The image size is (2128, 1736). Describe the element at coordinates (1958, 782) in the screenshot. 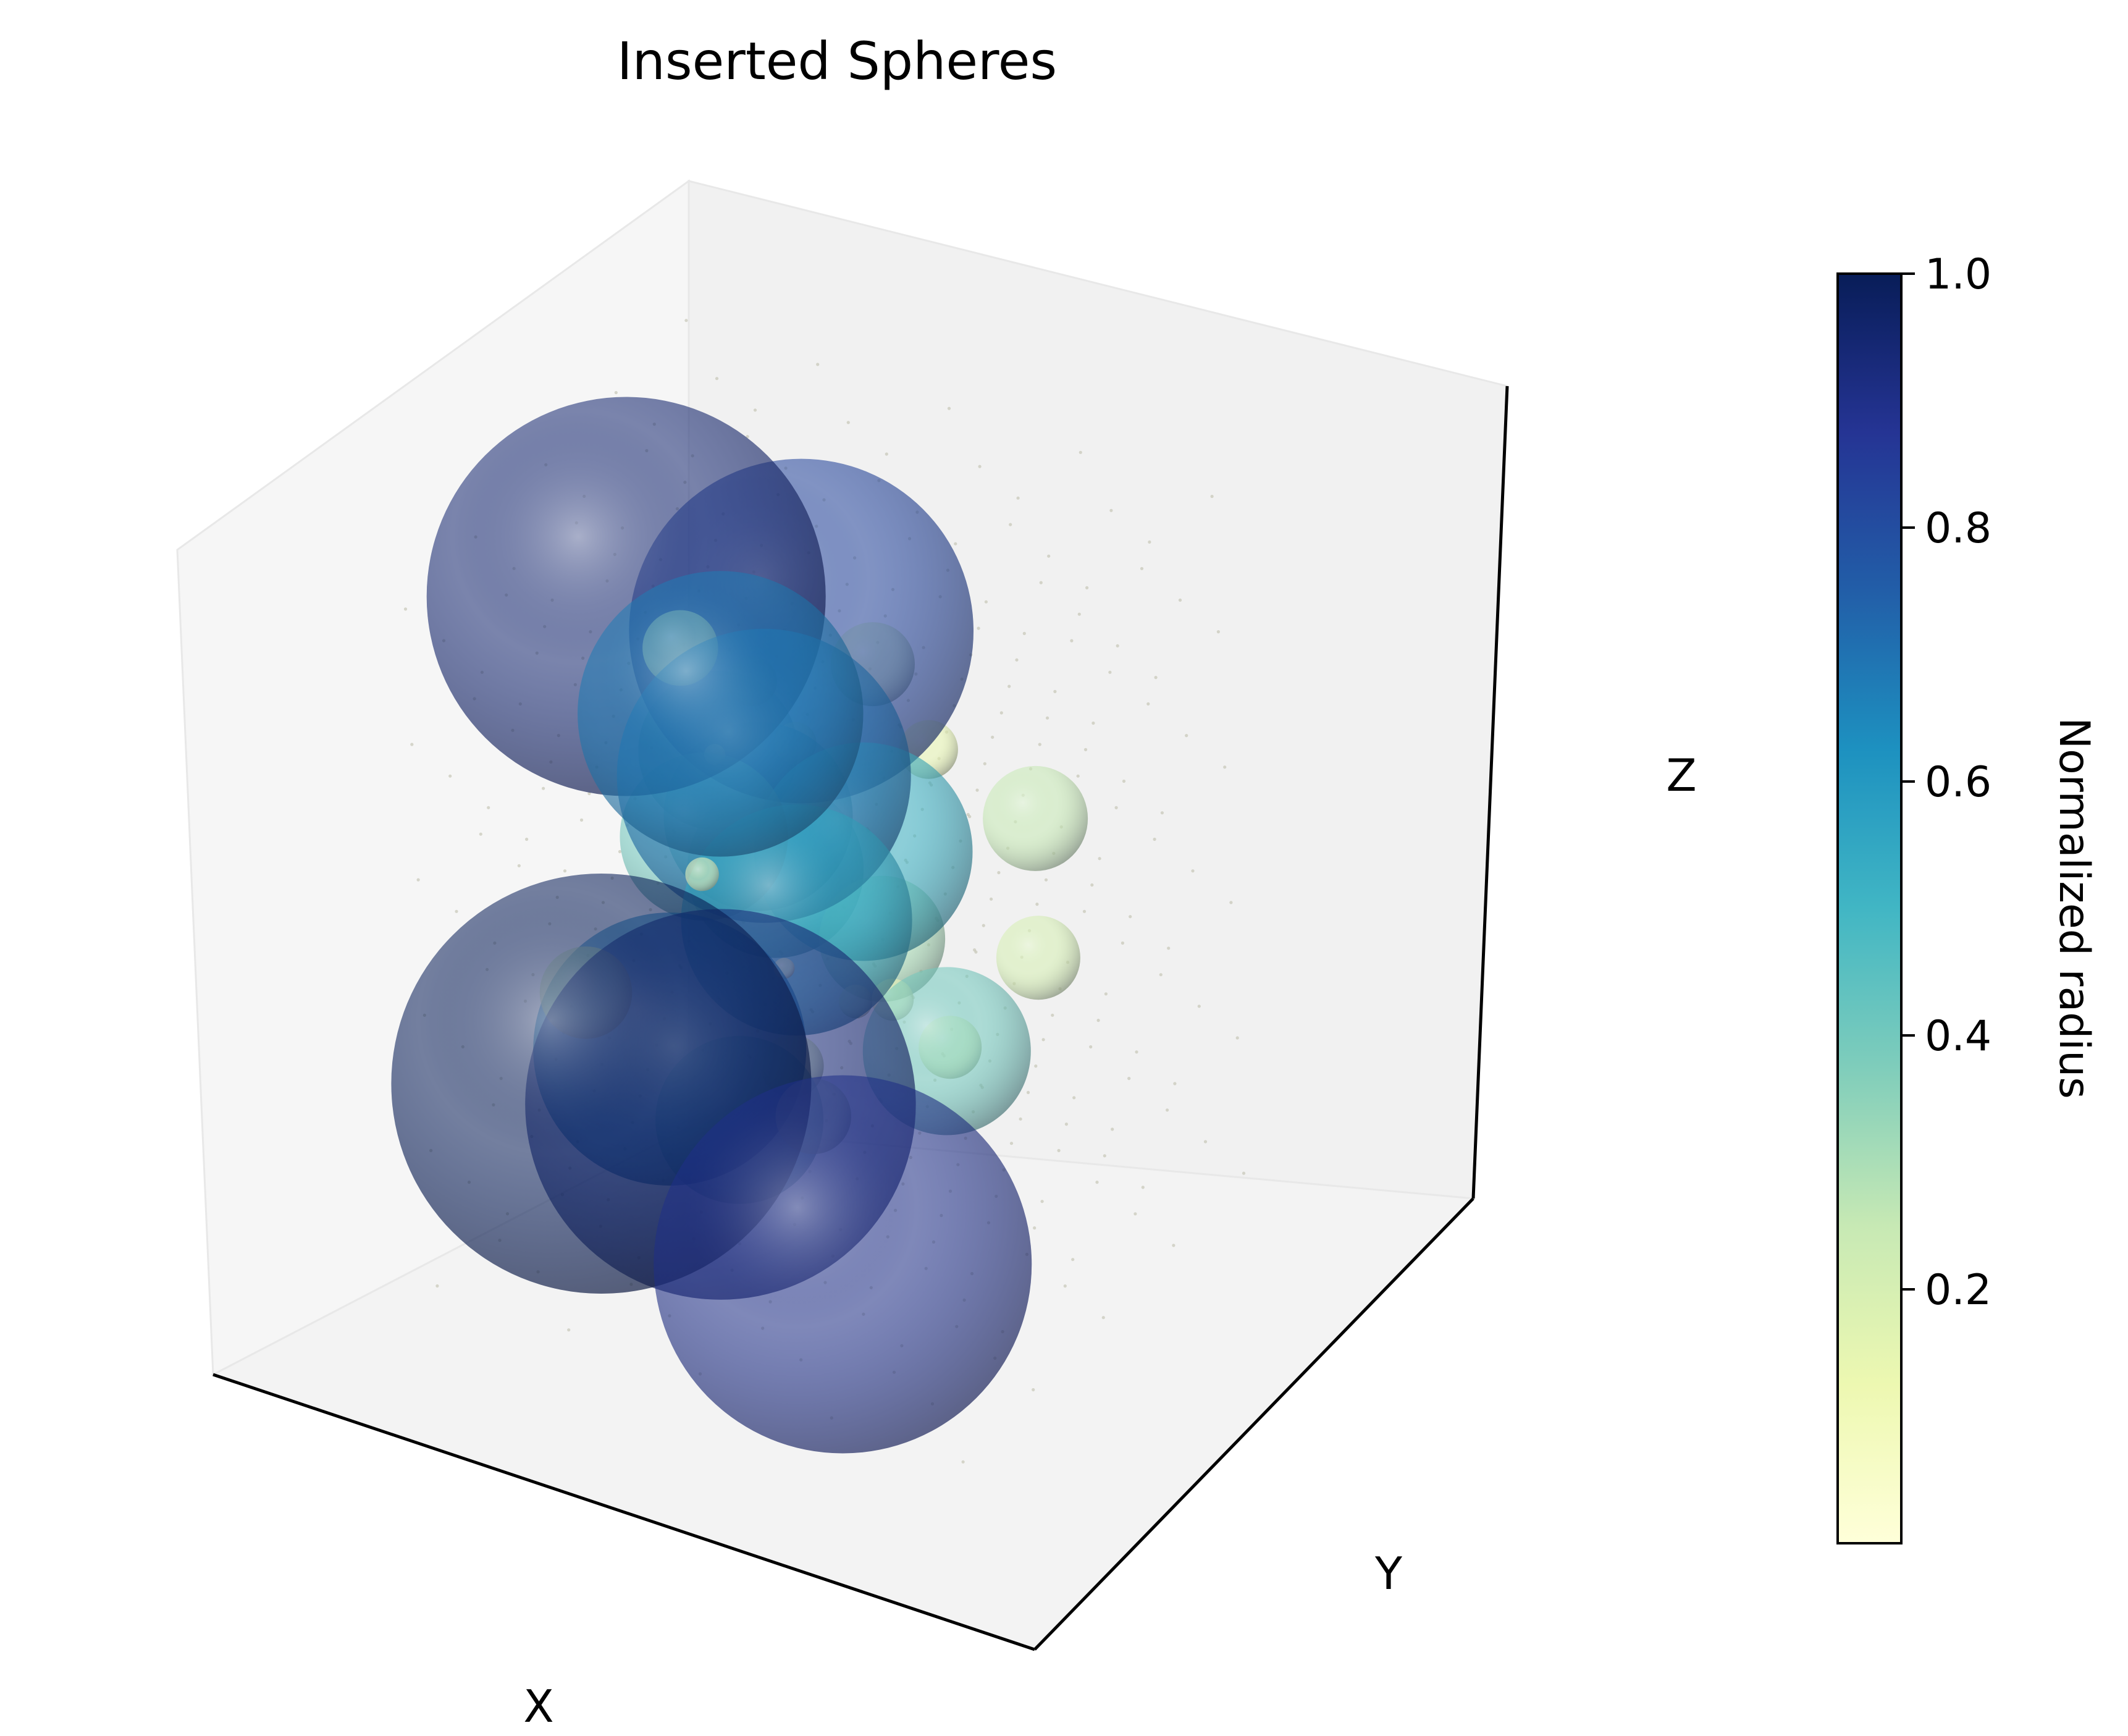

I see `colorbar-tick-label: 0.6` at that location.